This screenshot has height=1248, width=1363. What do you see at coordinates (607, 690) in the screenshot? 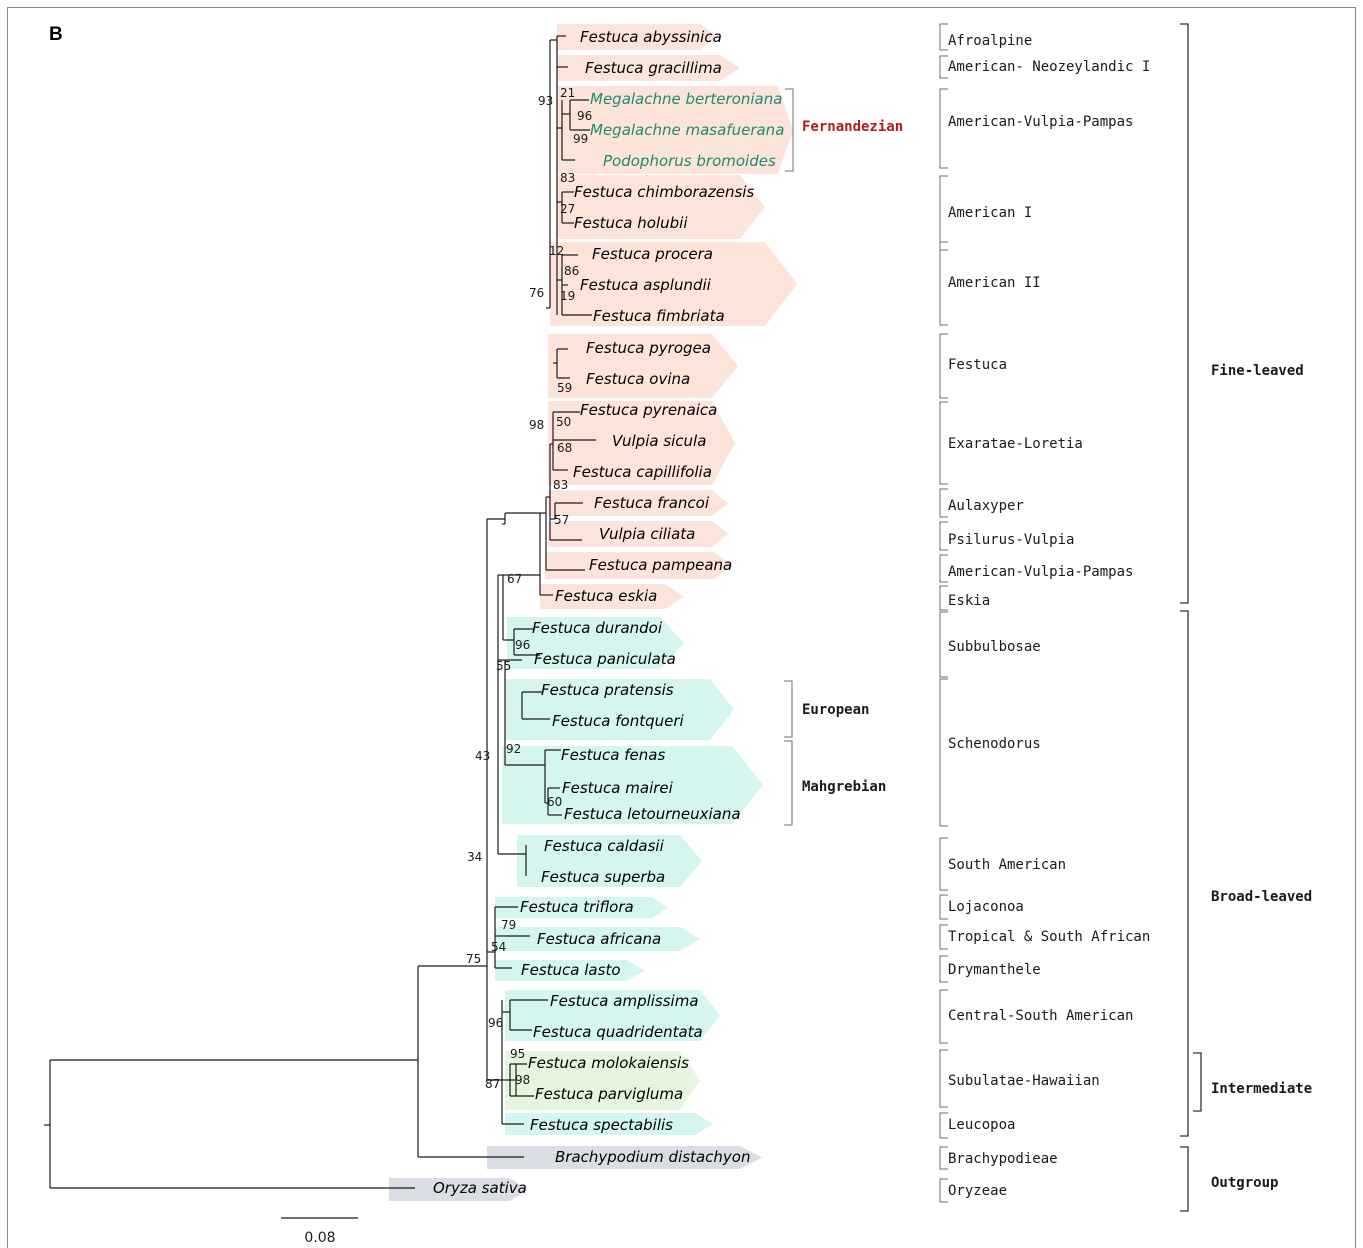
I see `taxon-label: Festuca pratensis` at bounding box center [607, 690].